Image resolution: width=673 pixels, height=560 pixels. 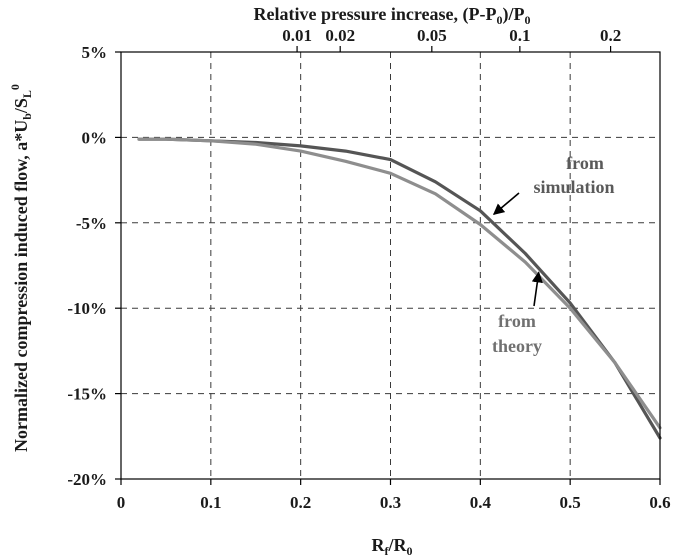 I want to click on top-tick-label: 0.05, so click(x=432, y=35).